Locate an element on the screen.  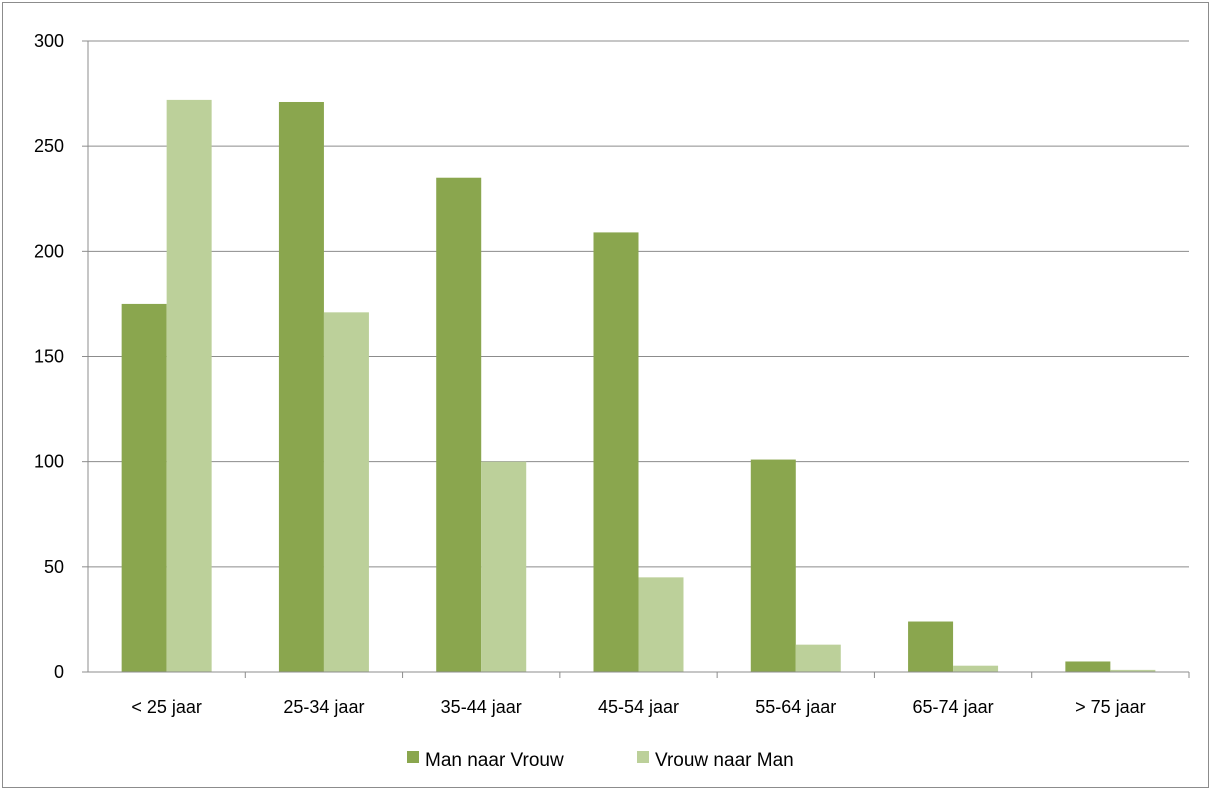
x-tick-label: 25-34 jaar is located at coordinates (323, 707).